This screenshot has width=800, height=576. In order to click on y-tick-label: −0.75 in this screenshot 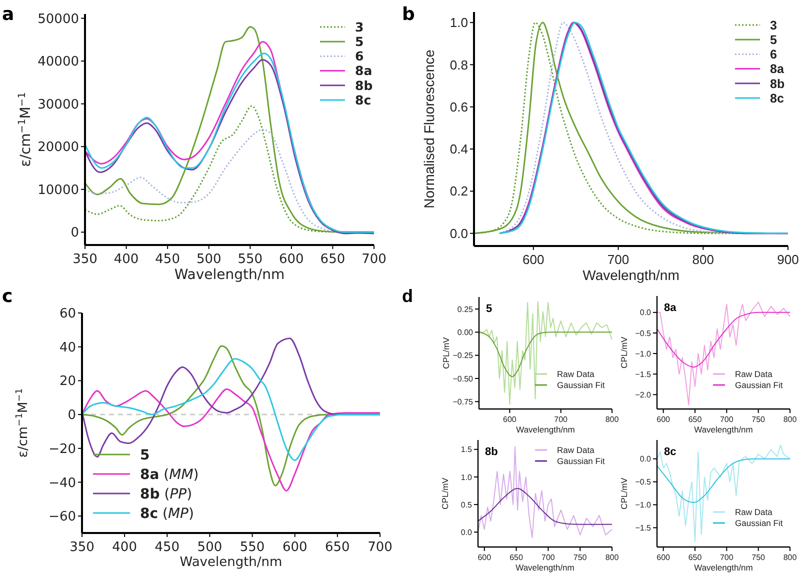, I will do `click(463, 401)`.